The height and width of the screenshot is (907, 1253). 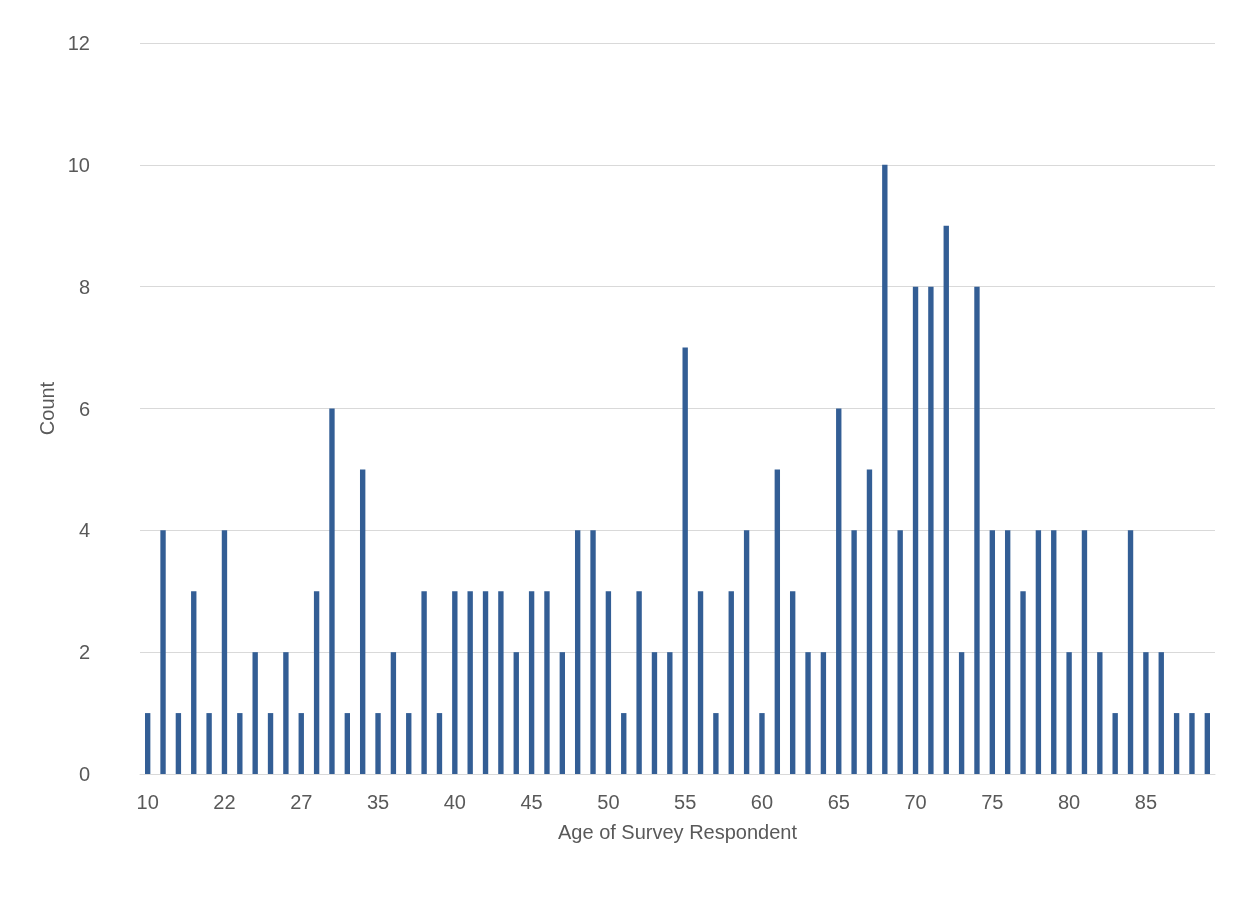 What do you see at coordinates (915, 802) in the screenshot?
I see `x-tick-label: 70` at bounding box center [915, 802].